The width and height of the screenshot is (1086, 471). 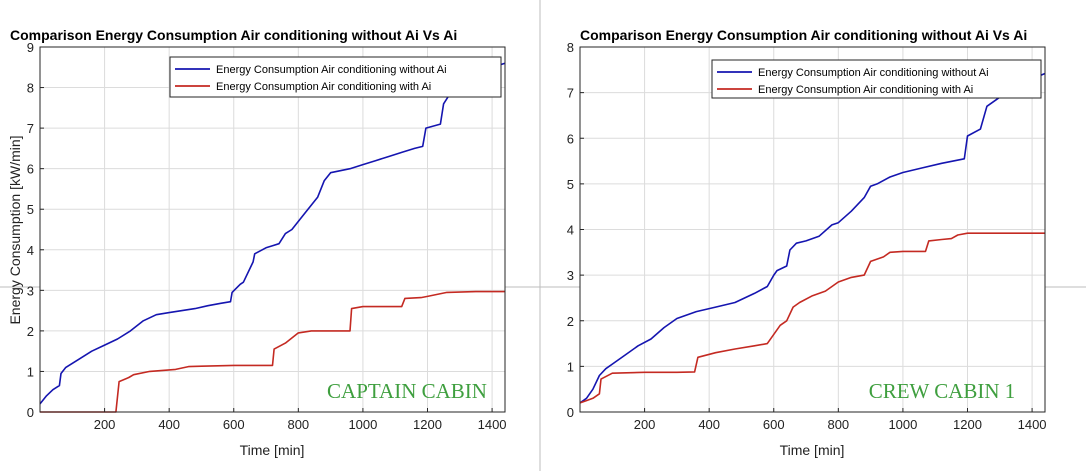 I want to click on cabin-label: CAPTAIN CABIN, so click(x=407, y=391).